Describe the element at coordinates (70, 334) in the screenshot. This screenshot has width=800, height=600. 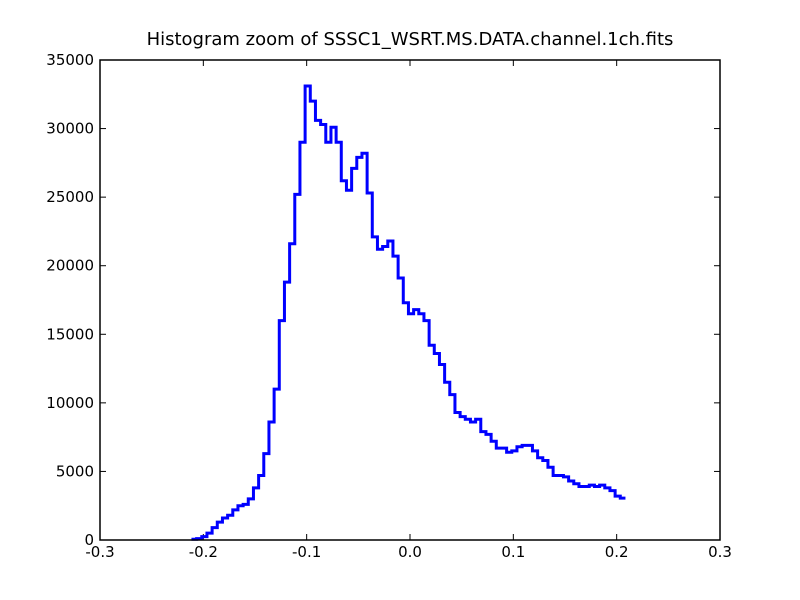
I see `y-tick-label: 15000` at that location.